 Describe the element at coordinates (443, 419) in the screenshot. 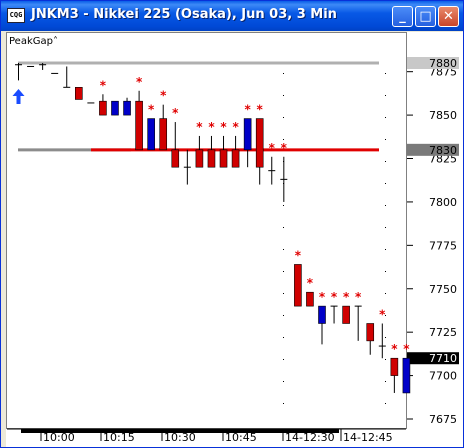

I see `y-tick-label: 7675` at that location.